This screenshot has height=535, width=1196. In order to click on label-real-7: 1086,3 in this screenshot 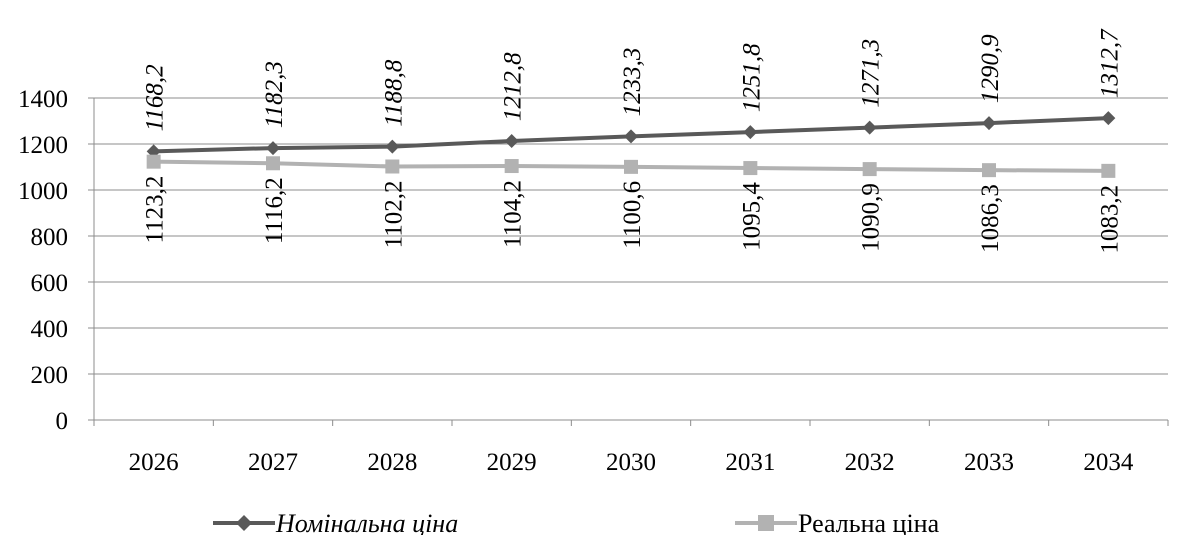, I will do `click(990, 218)`.